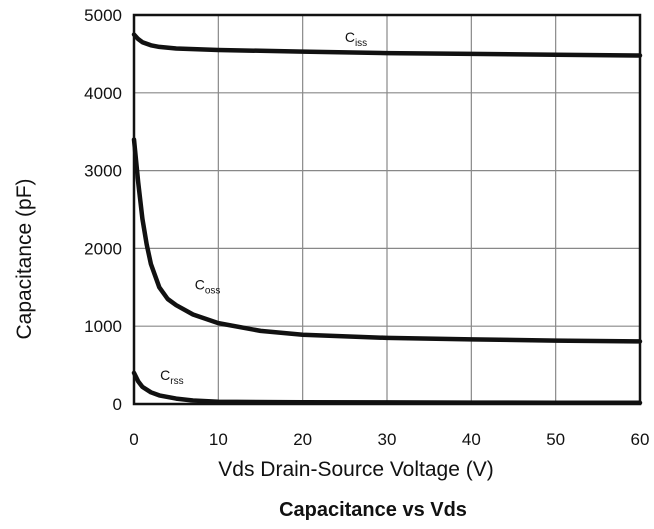 The height and width of the screenshot is (529, 654). What do you see at coordinates (218, 439) in the screenshot?
I see `x-tick-label: 10` at bounding box center [218, 439].